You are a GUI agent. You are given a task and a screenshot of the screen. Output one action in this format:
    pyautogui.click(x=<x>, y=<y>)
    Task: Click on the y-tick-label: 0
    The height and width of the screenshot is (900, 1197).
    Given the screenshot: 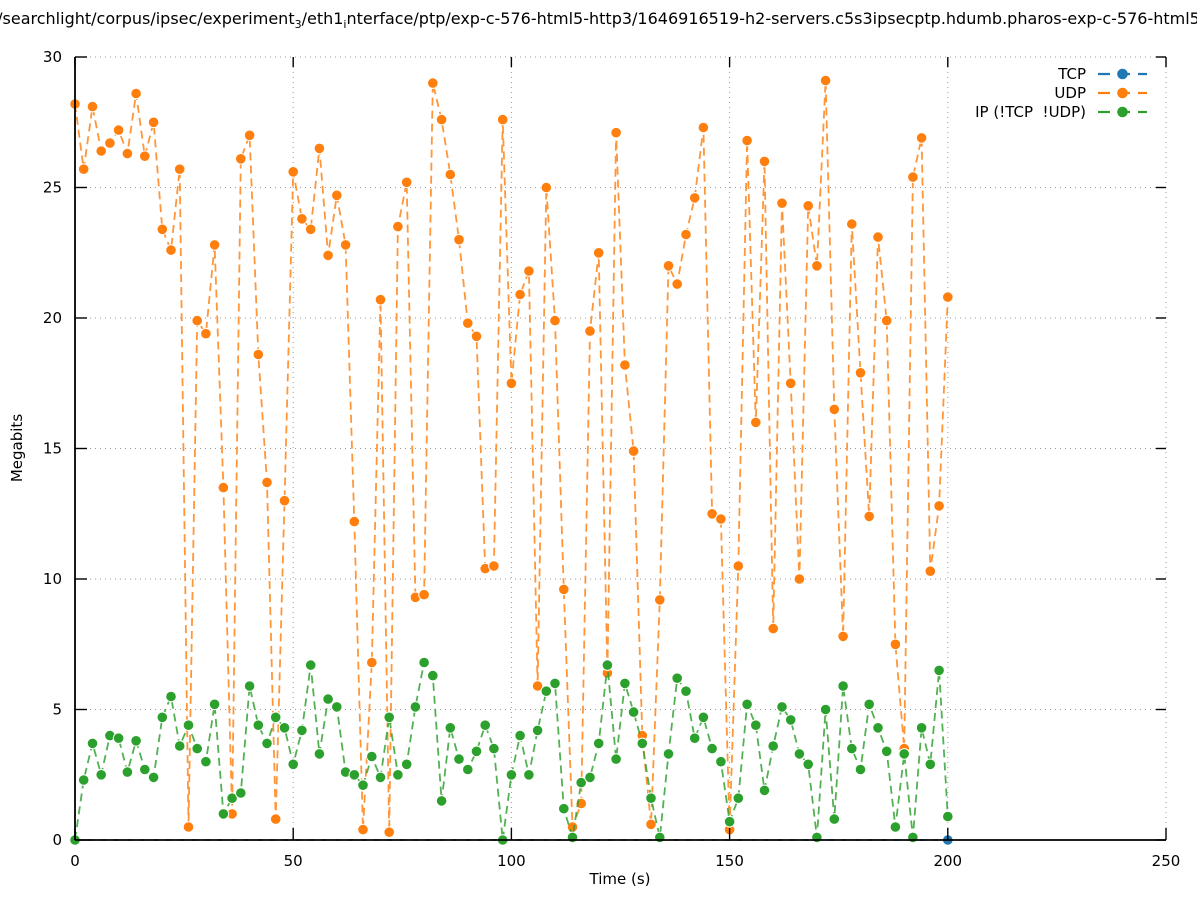 What is the action you would take?
    pyautogui.click(x=57, y=840)
    